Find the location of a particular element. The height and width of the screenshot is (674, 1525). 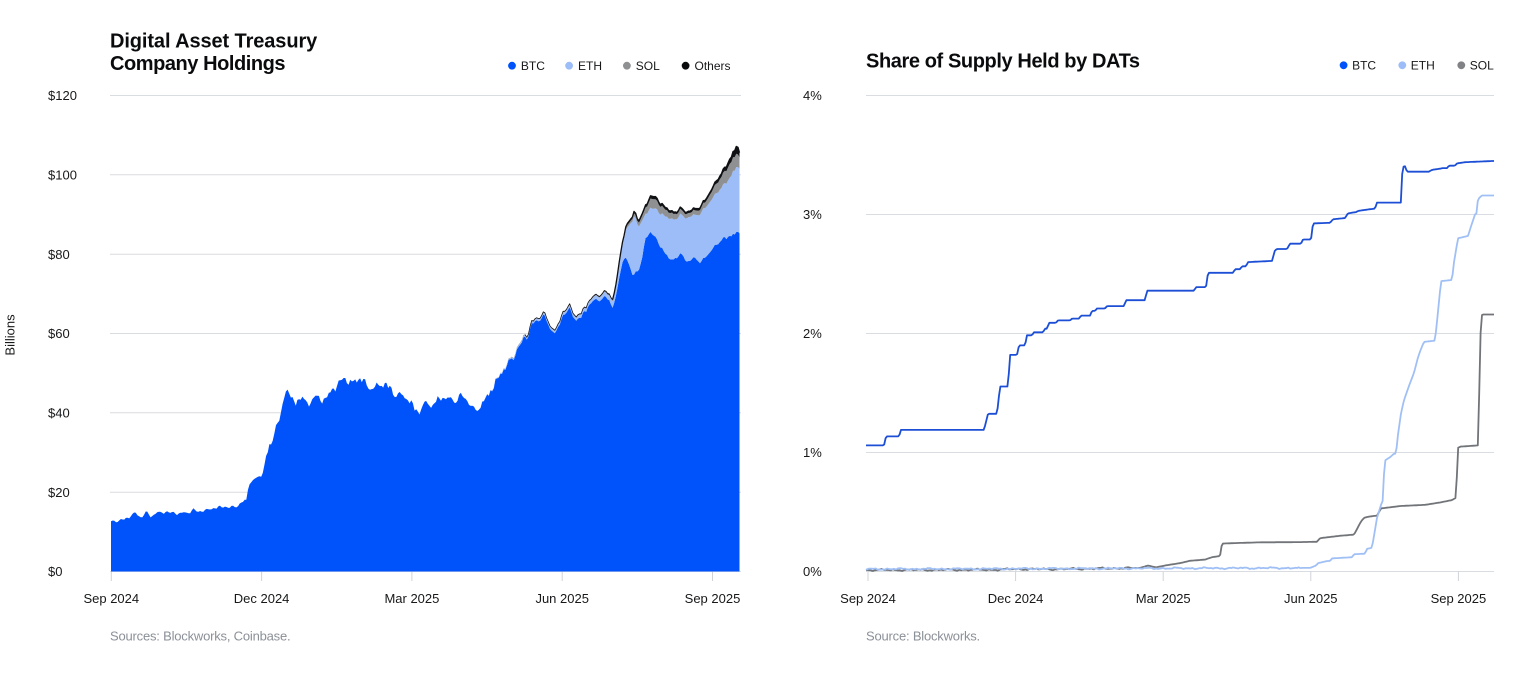

svg-text: $60 is located at coordinates (59, 333).